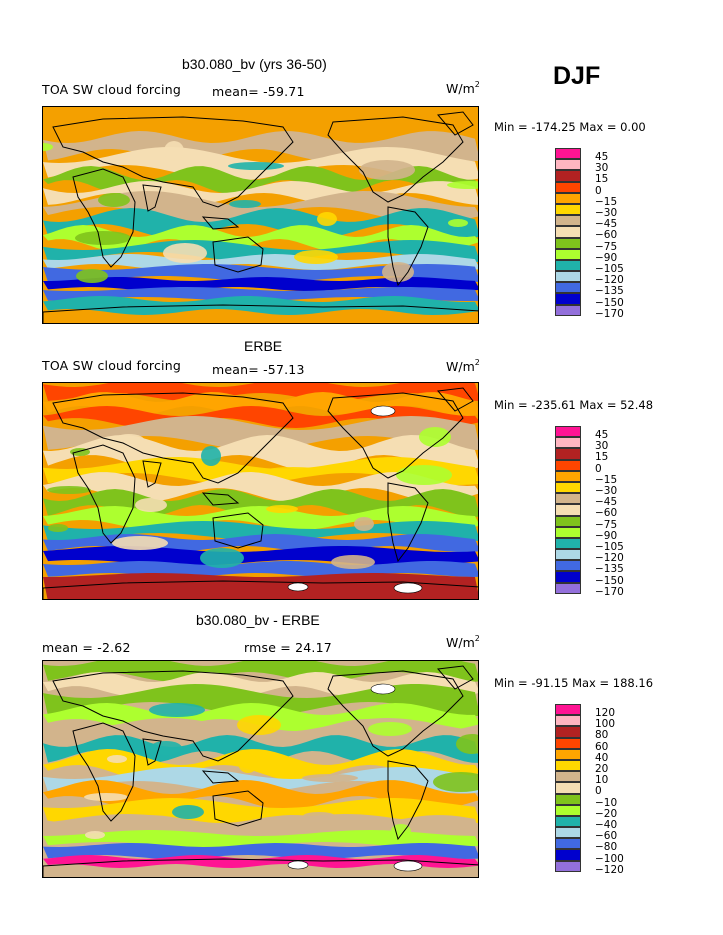  Describe the element at coordinates (111, 89) in the screenshot. I see `panel-1-left-label: TOA SW cloud forcing` at that location.